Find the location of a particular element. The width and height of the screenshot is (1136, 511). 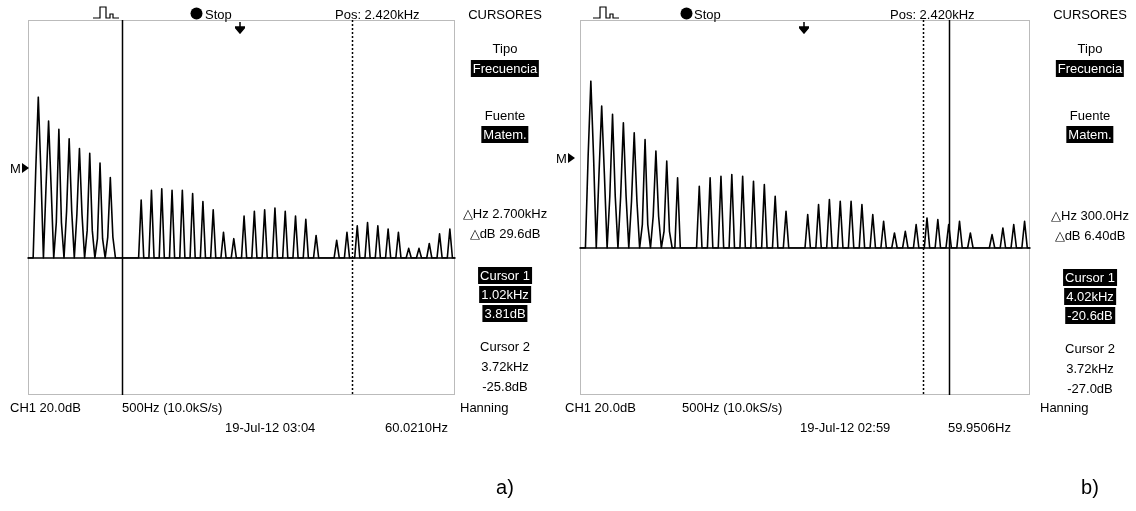

text: 1.02kHz is located at coordinates (505, 294).